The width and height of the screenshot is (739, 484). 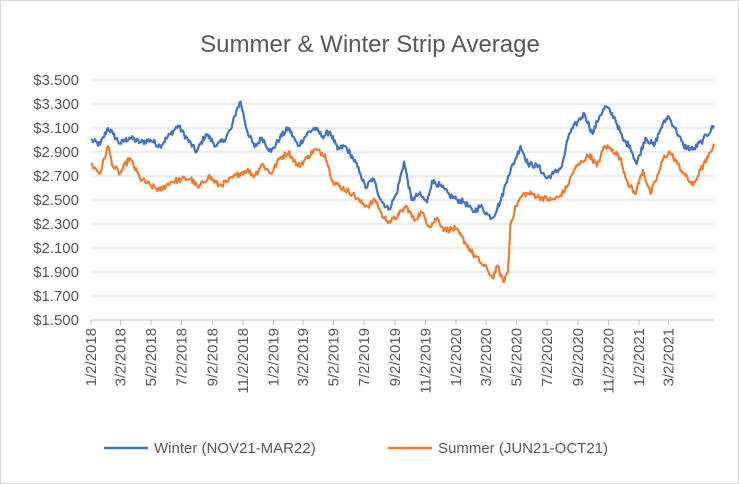 I want to click on x-tick-label: 9/2/2018, so click(x=213, y=357).